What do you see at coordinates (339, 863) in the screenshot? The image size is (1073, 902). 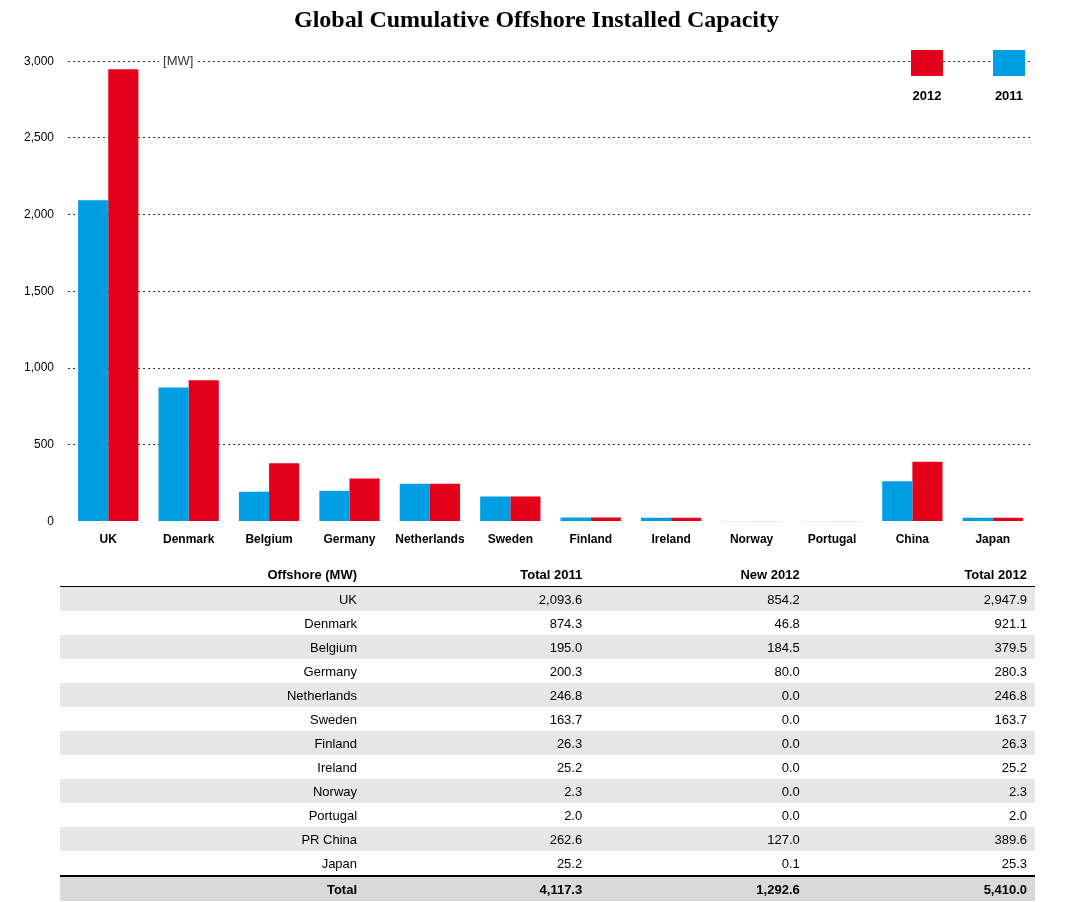 I see `text: Japan` at bounding box center [339, 863].